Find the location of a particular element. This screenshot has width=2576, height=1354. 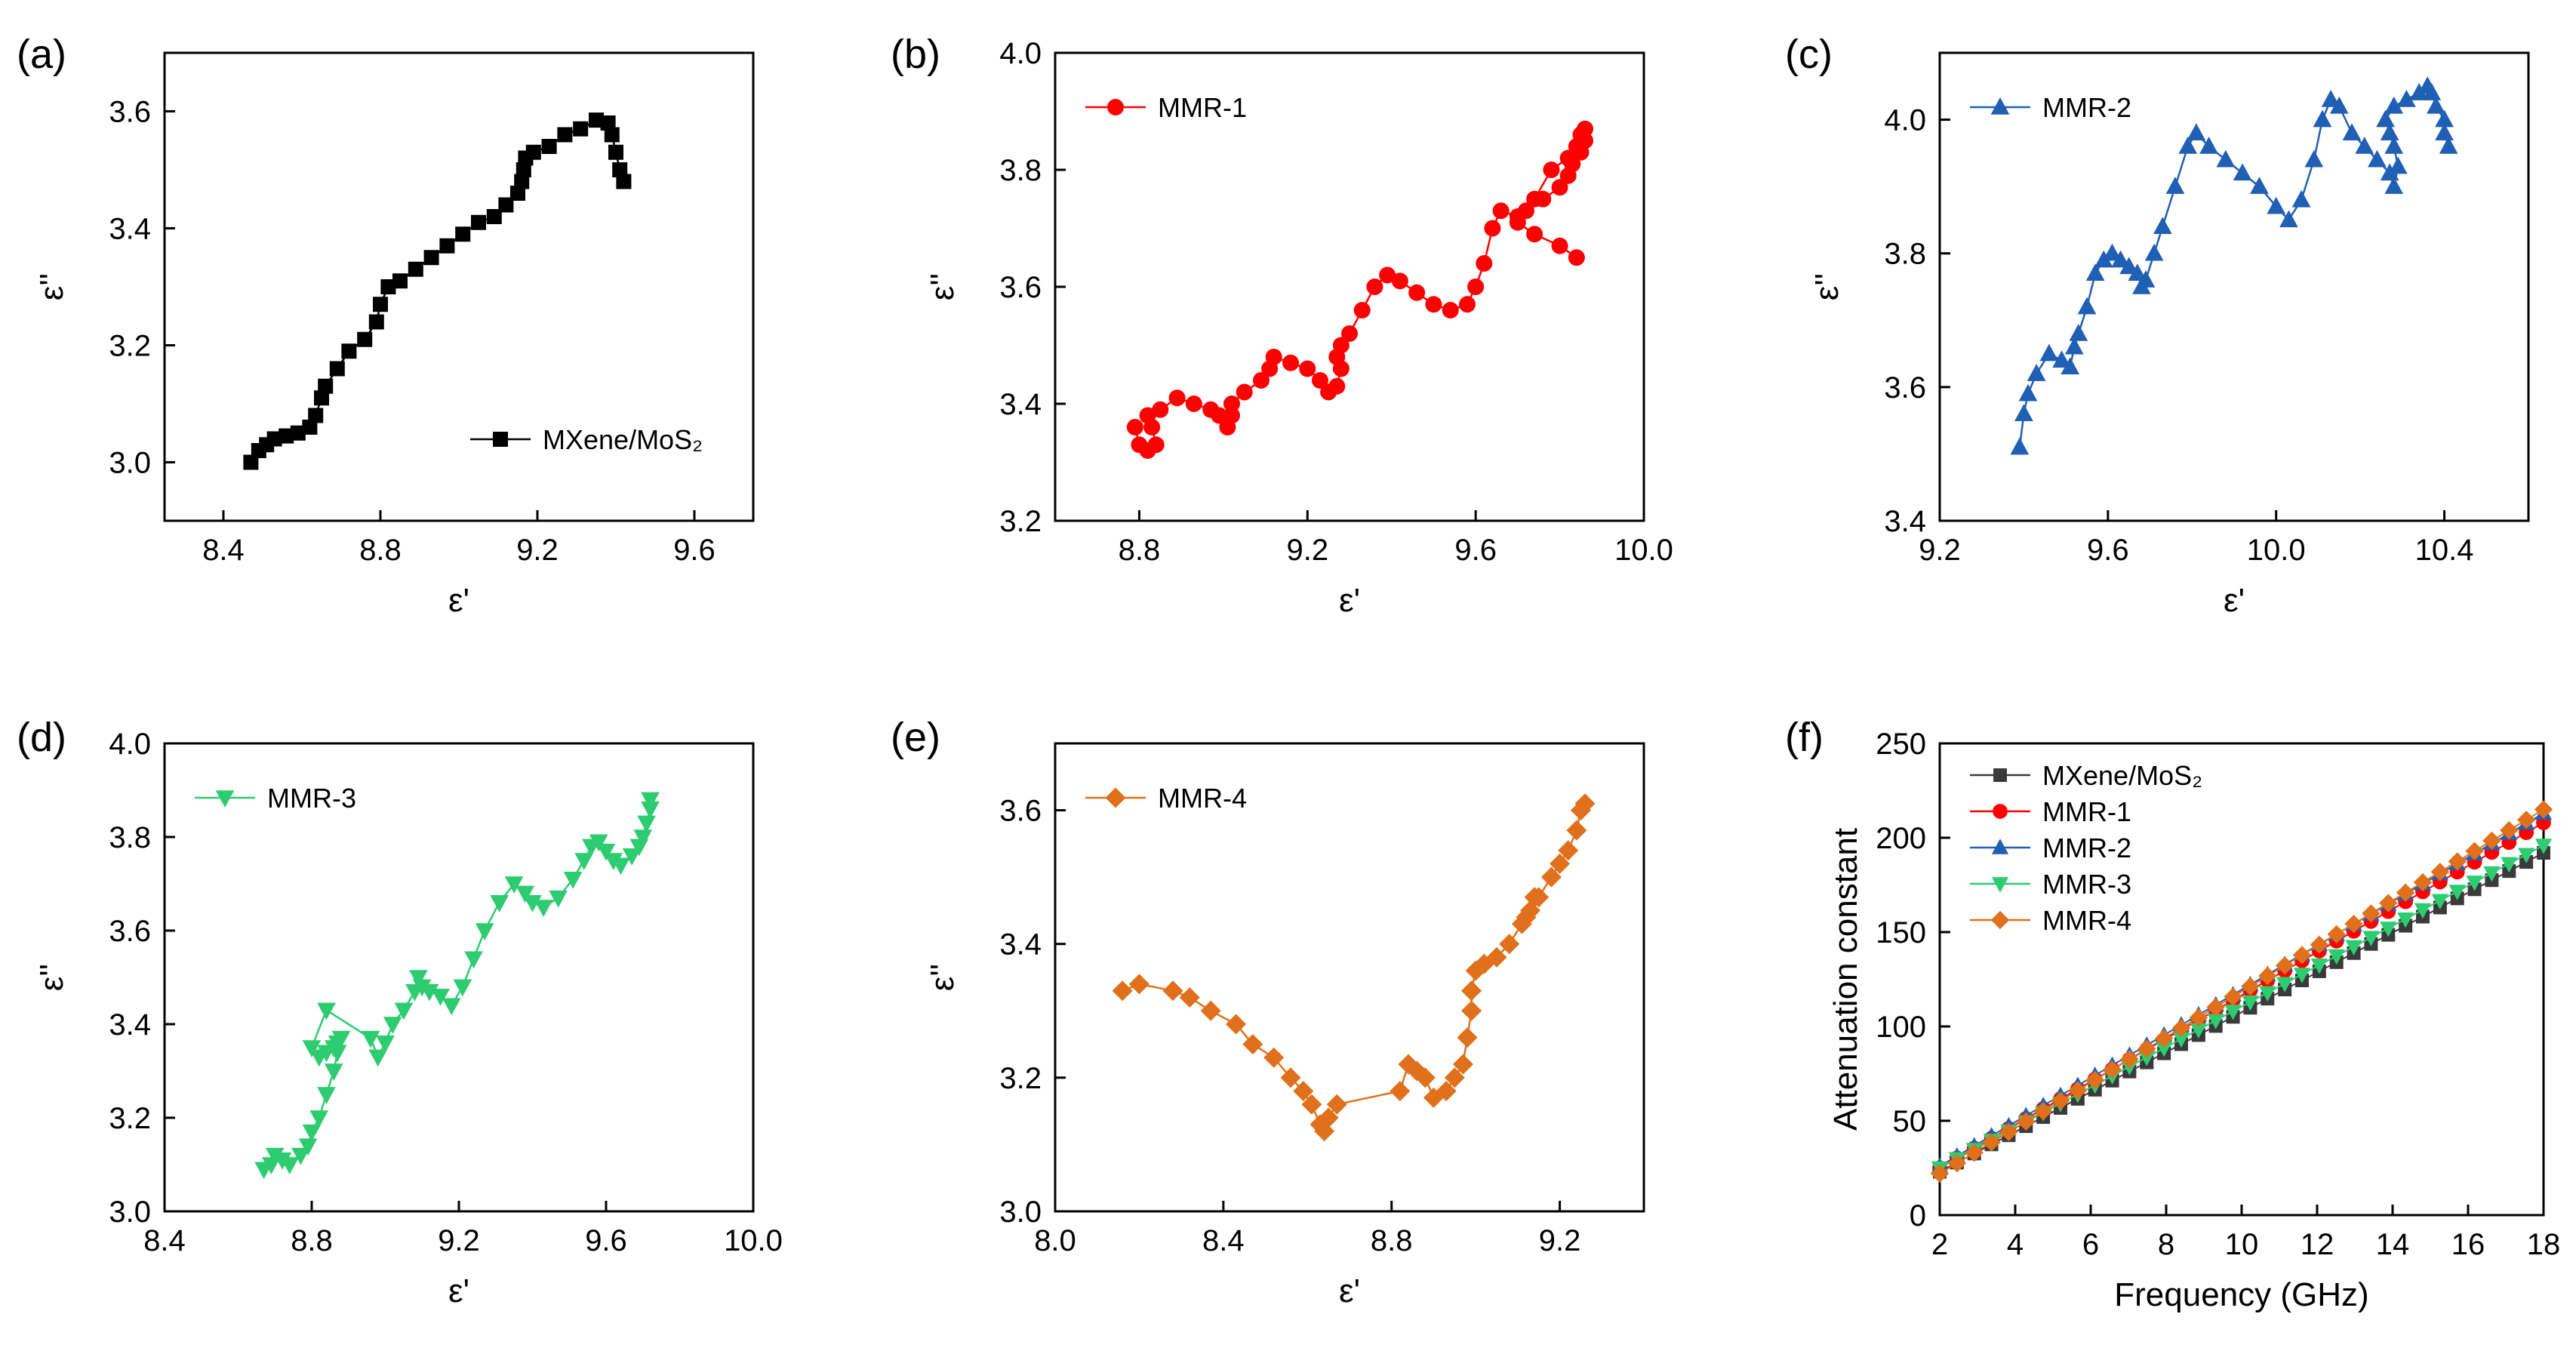

panel-label: (a) is located at coordinates (41, 55).